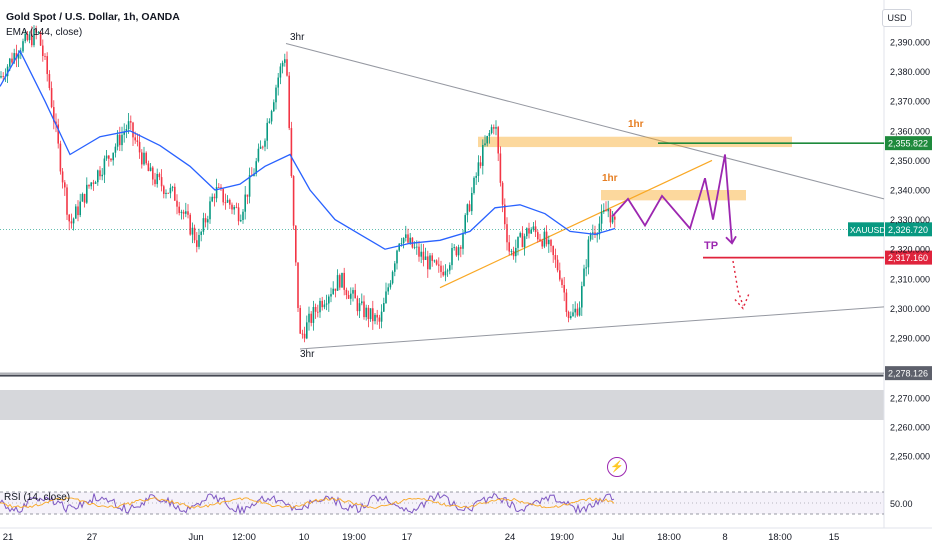 The height and width of the screenshot is (555, 932). I want to click on grey-band, so click(442, 405).